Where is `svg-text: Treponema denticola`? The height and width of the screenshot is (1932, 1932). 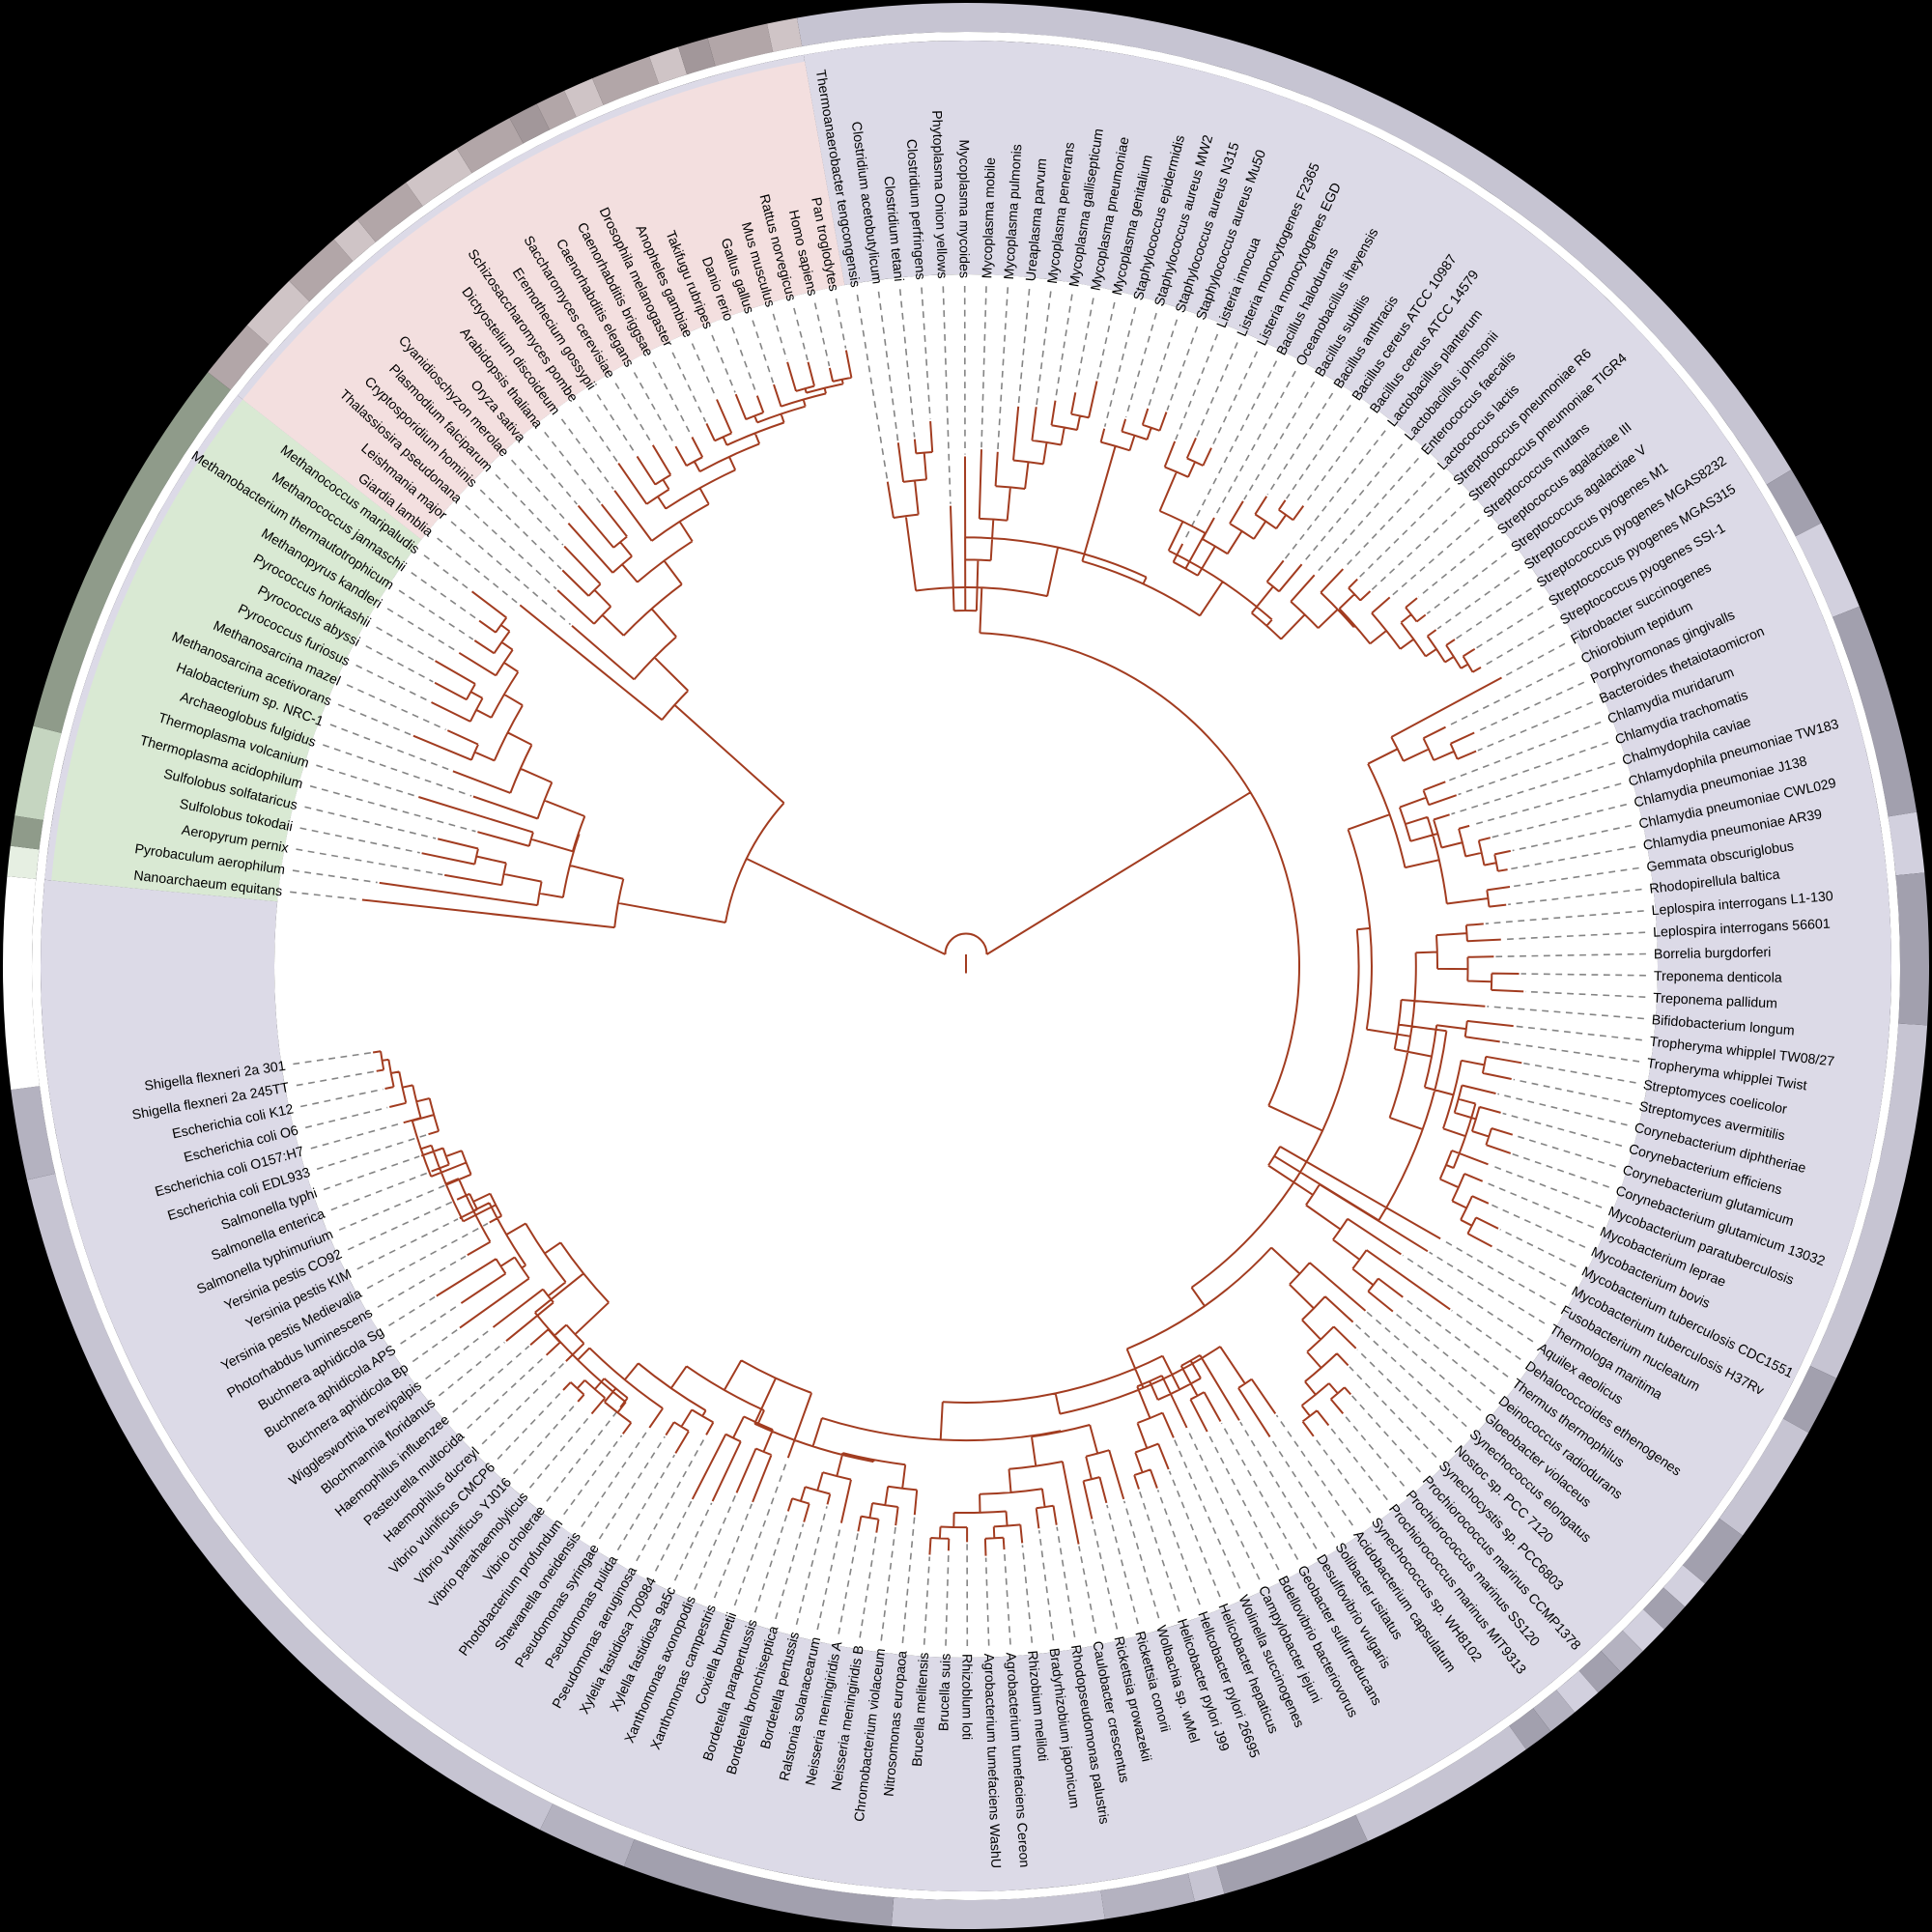 svg-text: Treponema denticola is located at coordinates (1718, 977).